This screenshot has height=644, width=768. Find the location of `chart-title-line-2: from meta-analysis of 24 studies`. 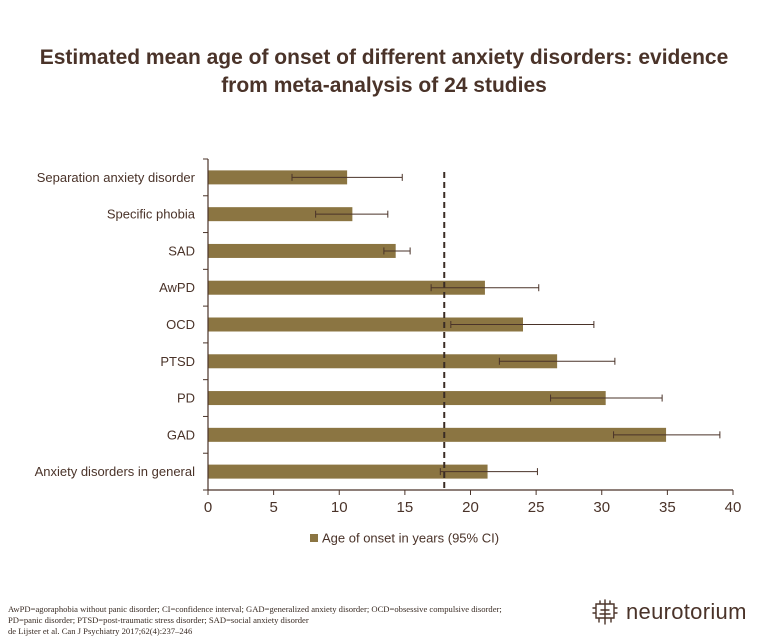

chart-title-line-2: from meta-analysis of 24 studies is located at coordinates (384, 85).